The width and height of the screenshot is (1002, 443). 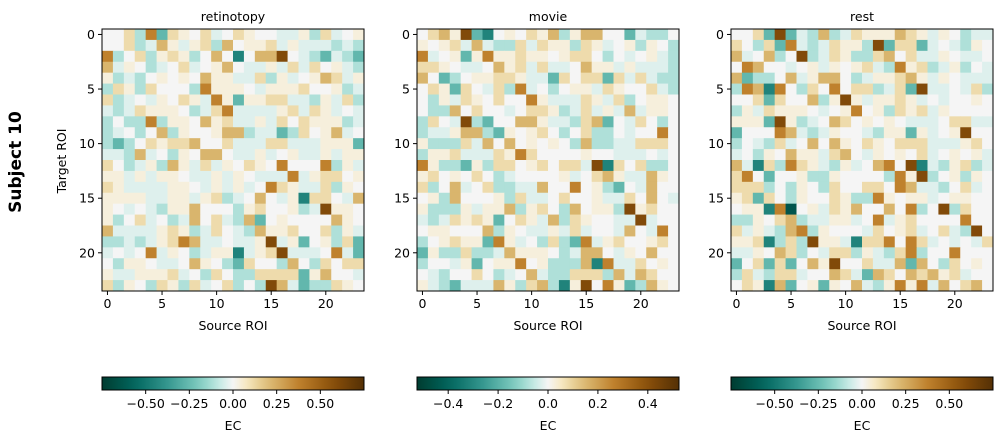 I want to click on colorbar-tick-label: 0.2, so click(x=598, y=403).